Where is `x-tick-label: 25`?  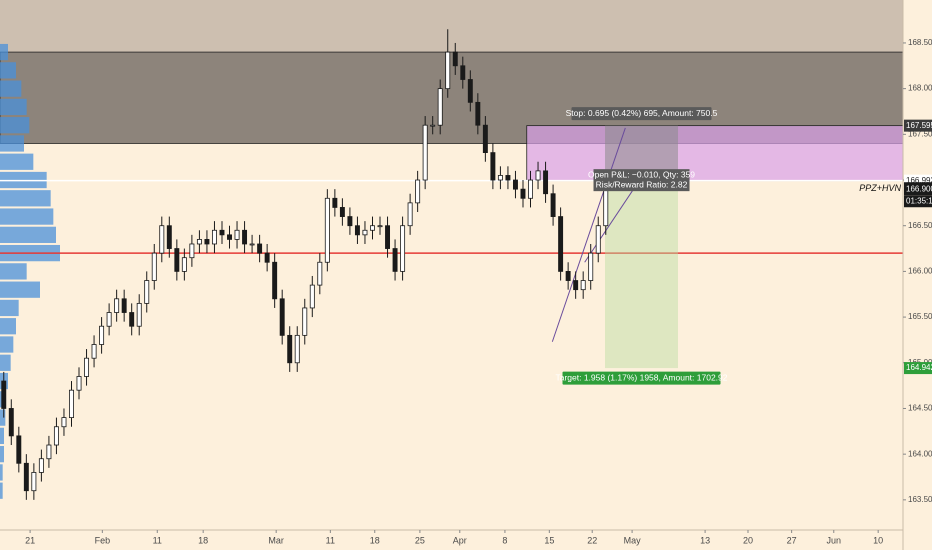
x-tick-label: 25 is located at coordinates (420, 540).